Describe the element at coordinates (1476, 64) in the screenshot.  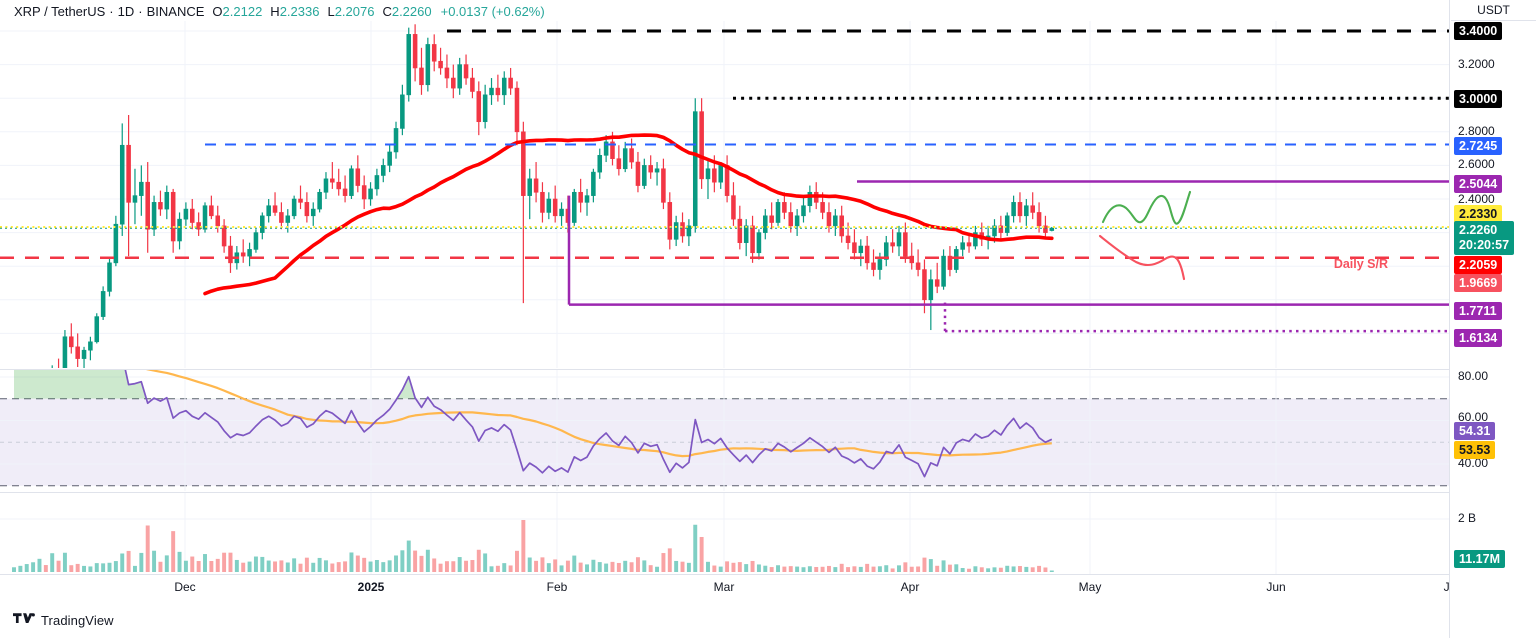
I see `price-tick-1: 3.2000` at that location.